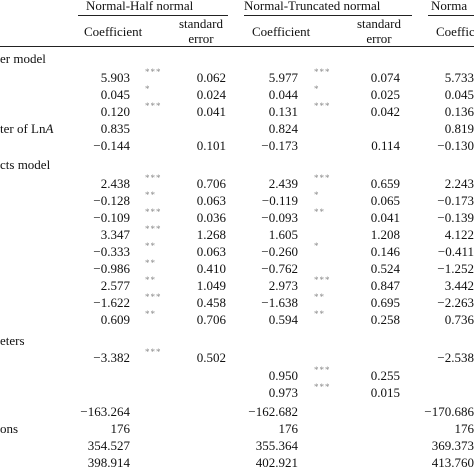 This screenshot has height=474, width=474. Describe the element at coordinates (105, 411) in the screenshot. I see `table-cell: −163.264` at that location.